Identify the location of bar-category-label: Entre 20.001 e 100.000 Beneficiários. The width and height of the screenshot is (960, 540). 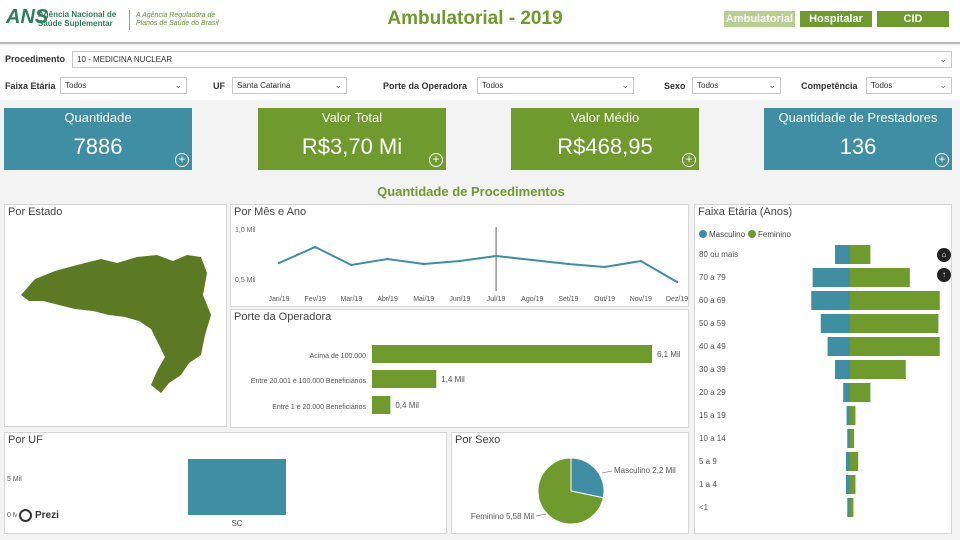
(309, 381).